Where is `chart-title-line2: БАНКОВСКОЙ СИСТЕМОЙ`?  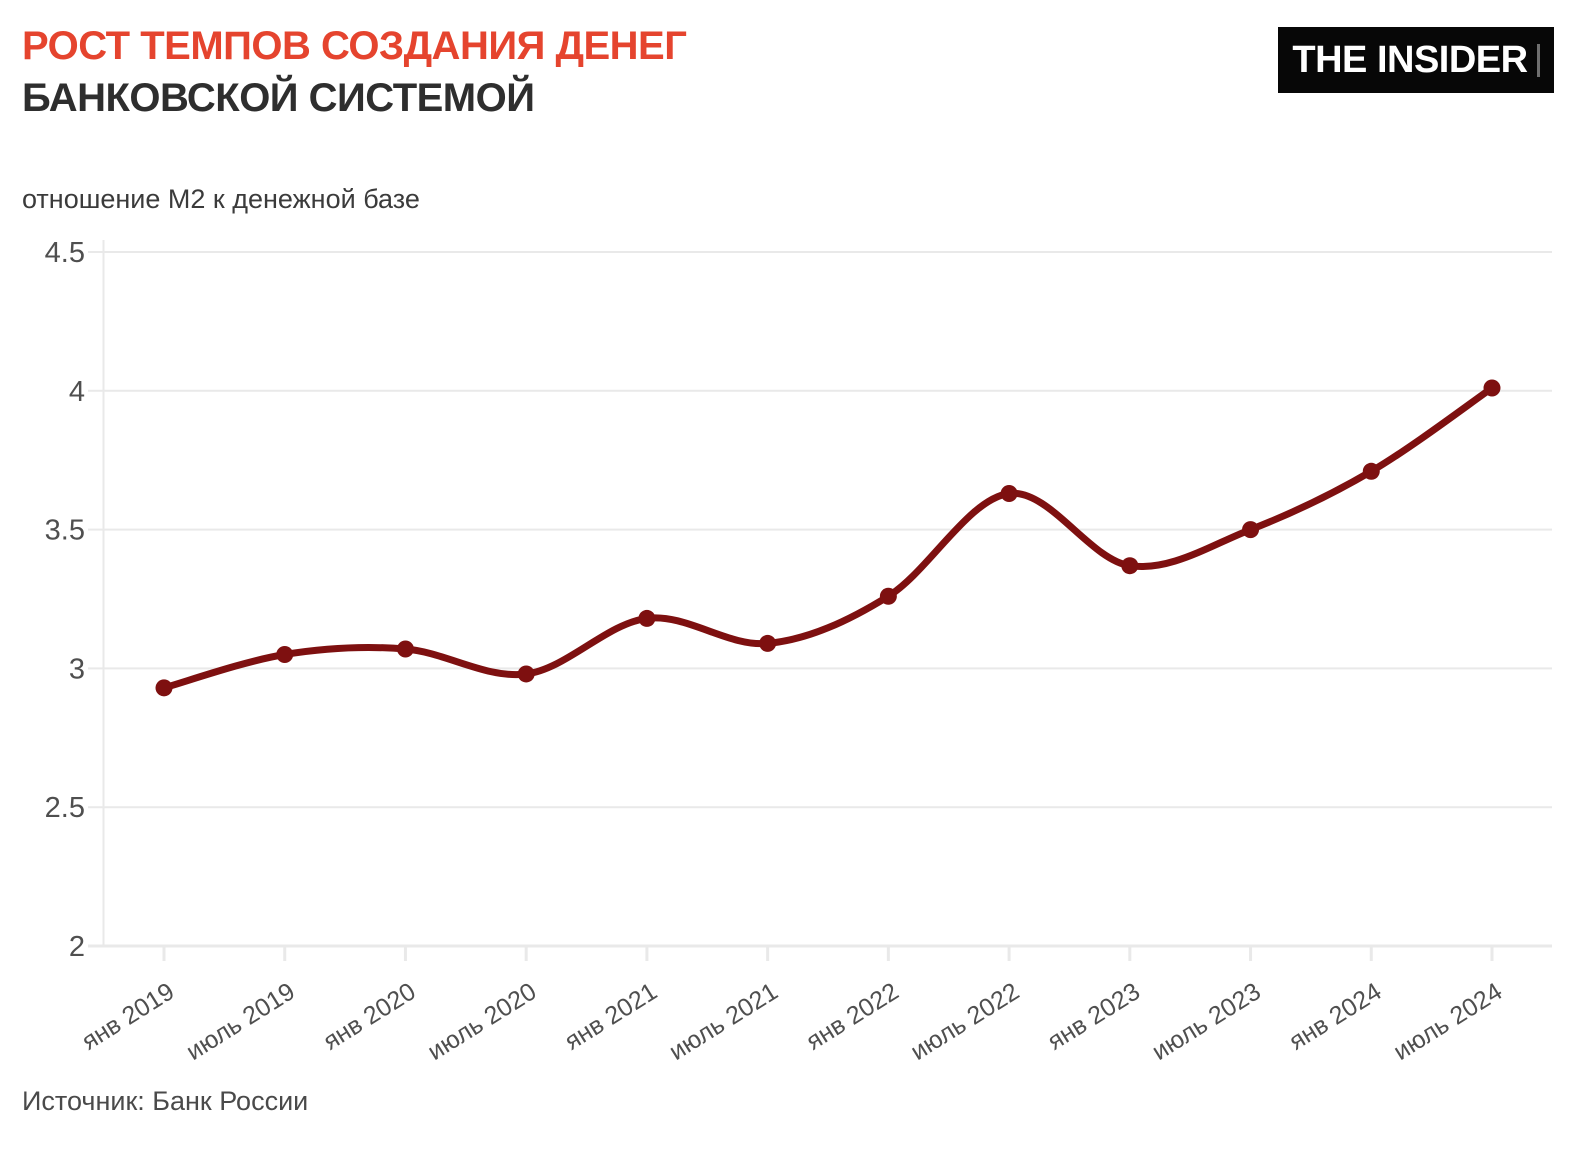
chart-title-line2: БАНКОВСКОЙ СИСТЕМОЙ is located at coordinates (278, 98).